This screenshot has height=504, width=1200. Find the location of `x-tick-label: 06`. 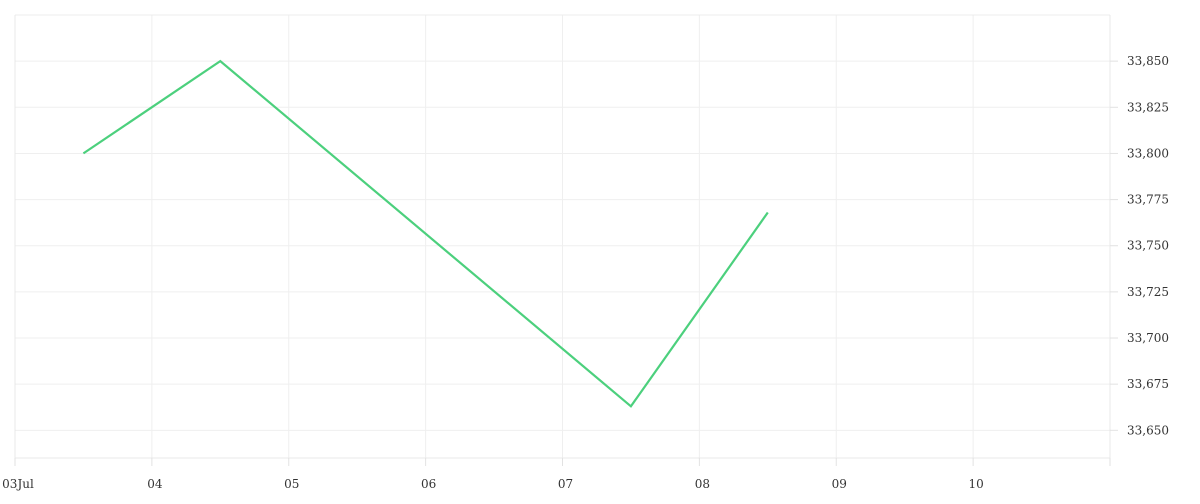

x-tick-label: 06 is located at coordinates (428, 484).